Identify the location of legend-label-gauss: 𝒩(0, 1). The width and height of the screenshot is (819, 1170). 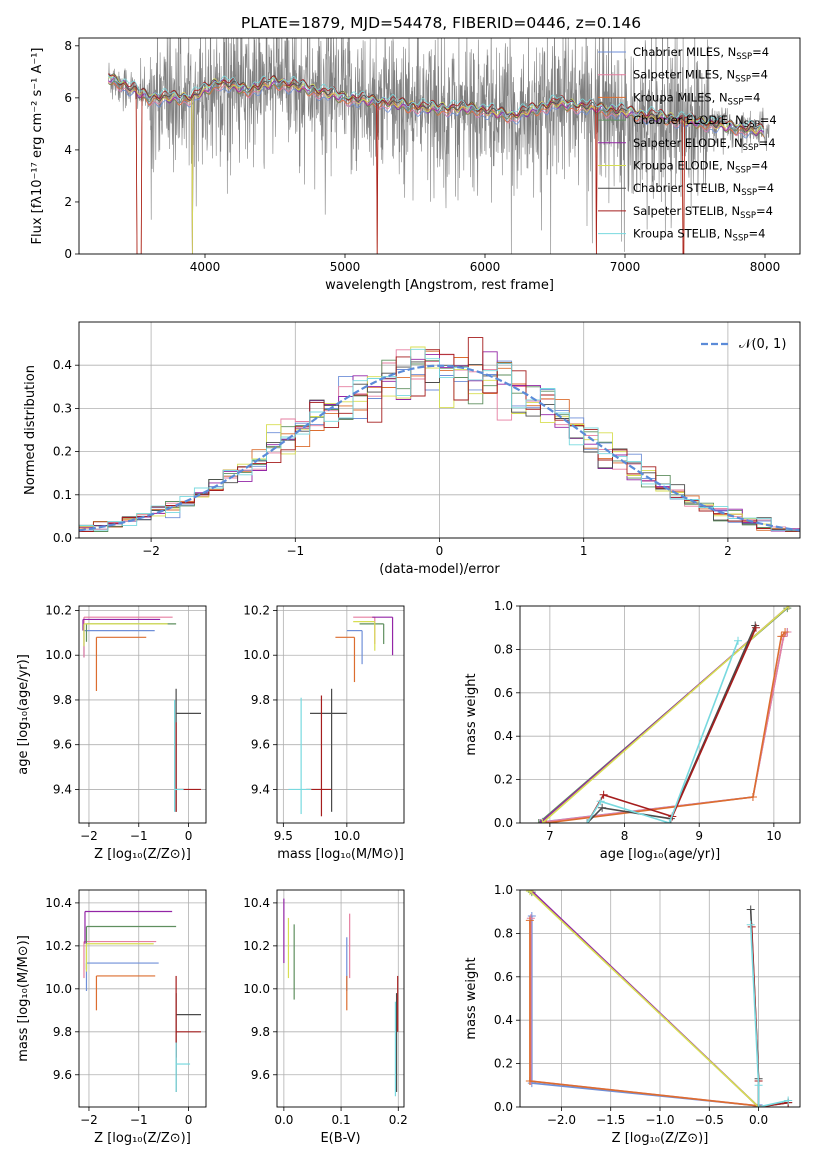
(762, 344).